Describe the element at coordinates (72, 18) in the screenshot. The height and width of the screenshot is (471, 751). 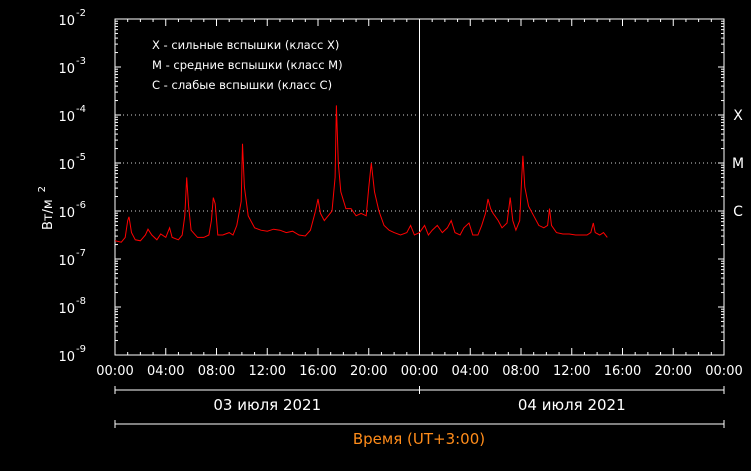
I see `y-tick-label: 10⁻²` at that location.